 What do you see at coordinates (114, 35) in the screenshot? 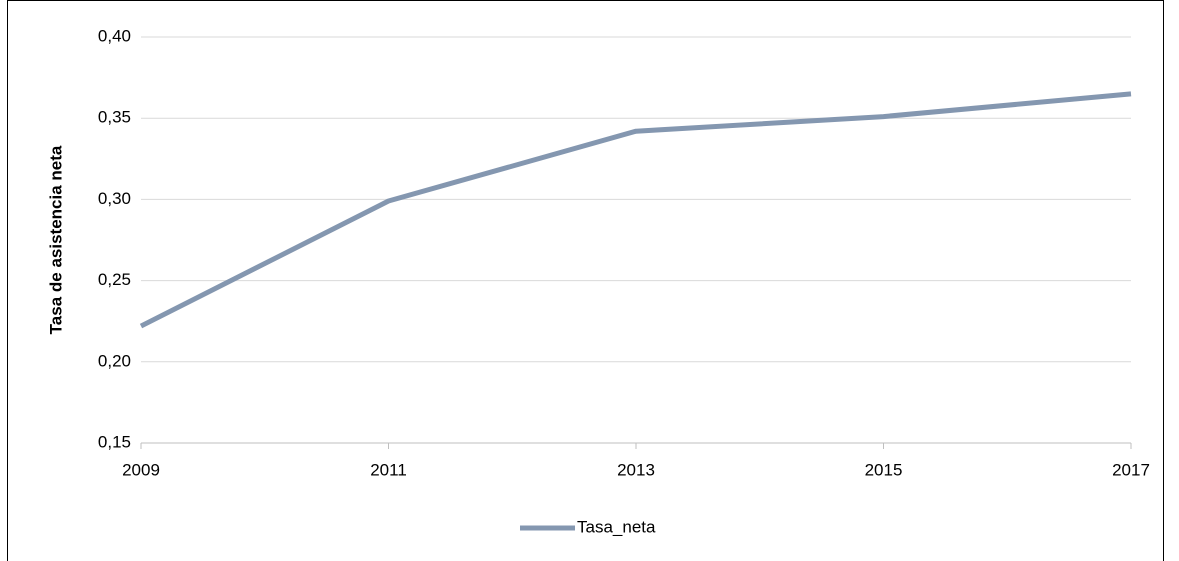
I see `y-tick-label: 0,40` at bounding box center [114, 35].